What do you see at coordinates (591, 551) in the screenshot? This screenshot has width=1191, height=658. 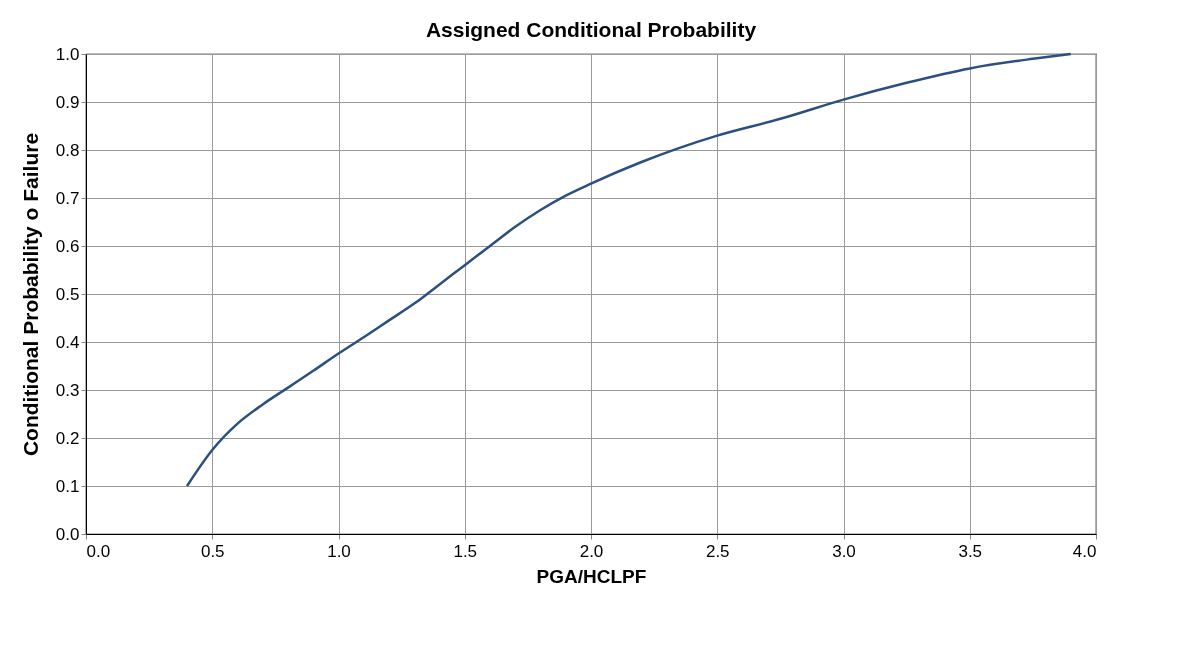 I see `x-tick-label: 2.0` at bounding box center [591, 551].